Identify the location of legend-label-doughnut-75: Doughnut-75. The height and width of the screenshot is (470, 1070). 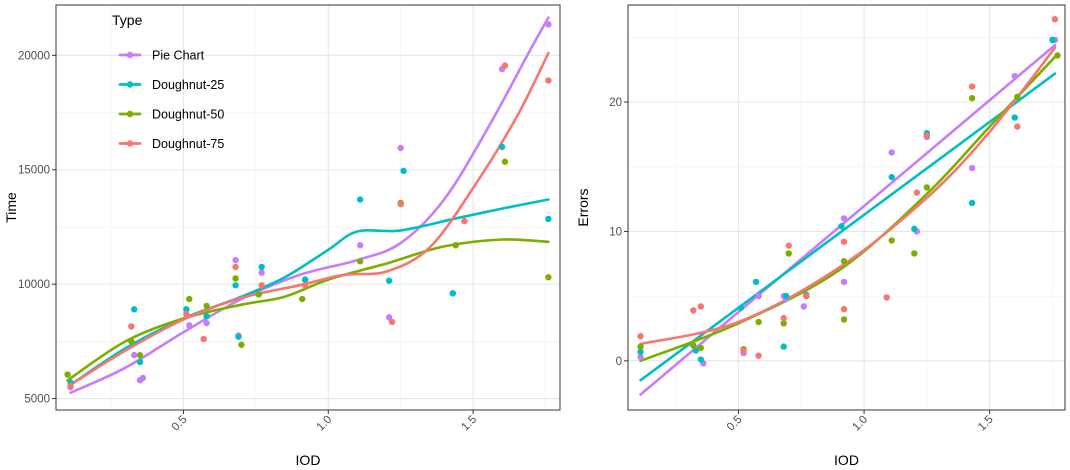
(188, 144).